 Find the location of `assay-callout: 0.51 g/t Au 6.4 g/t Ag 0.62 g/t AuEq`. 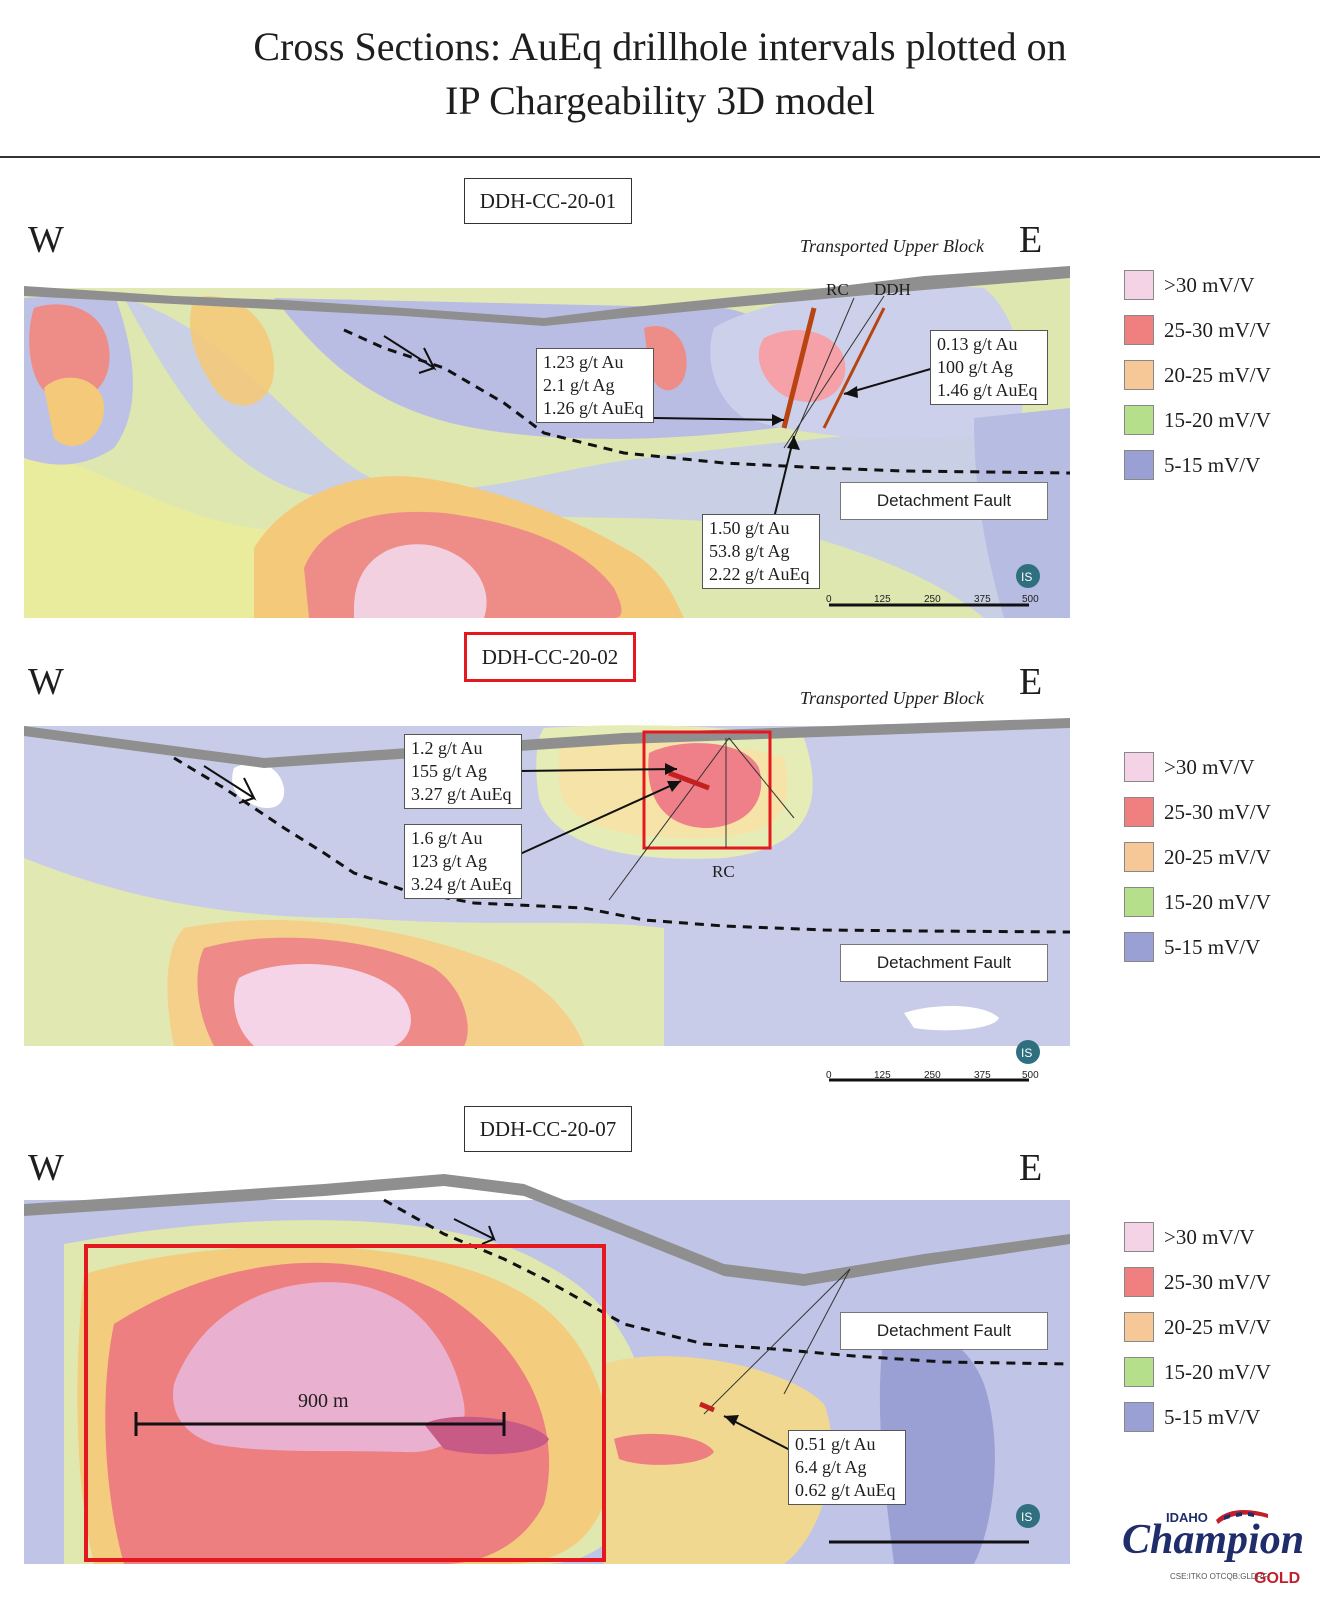

assay-callout: 0.51 g/t Au 6.4 g/t Ag 0.62 g/t AuEq is located at coordinates (847, 1467).